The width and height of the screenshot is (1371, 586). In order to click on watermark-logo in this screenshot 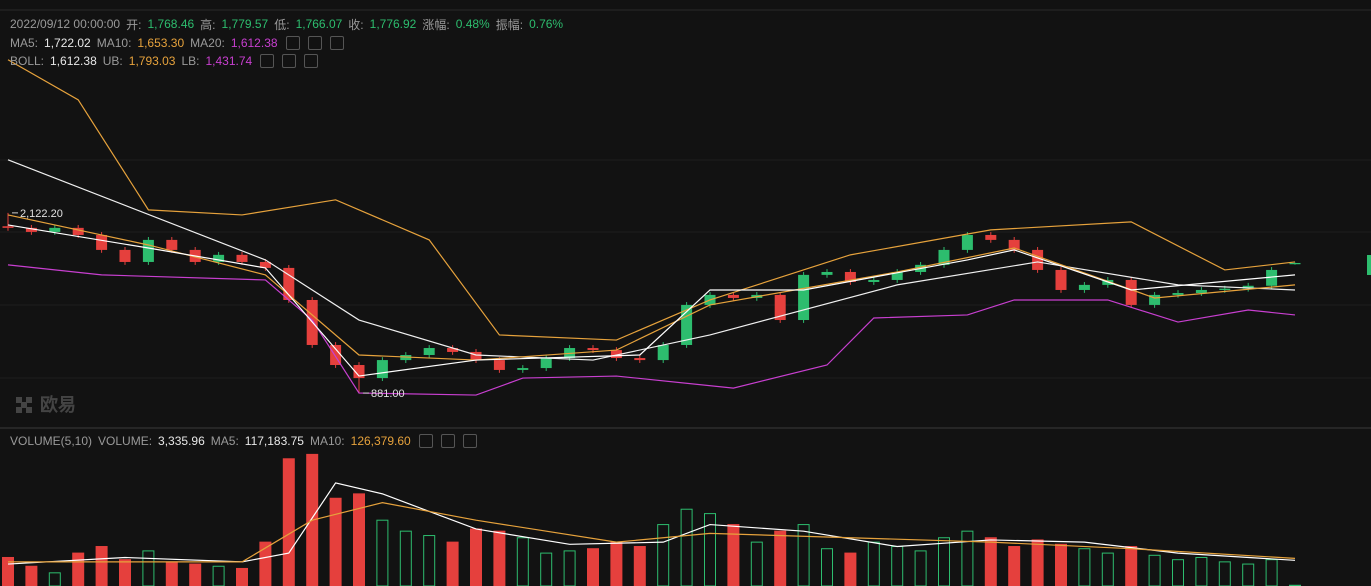, I will do `click(24, 405)`.